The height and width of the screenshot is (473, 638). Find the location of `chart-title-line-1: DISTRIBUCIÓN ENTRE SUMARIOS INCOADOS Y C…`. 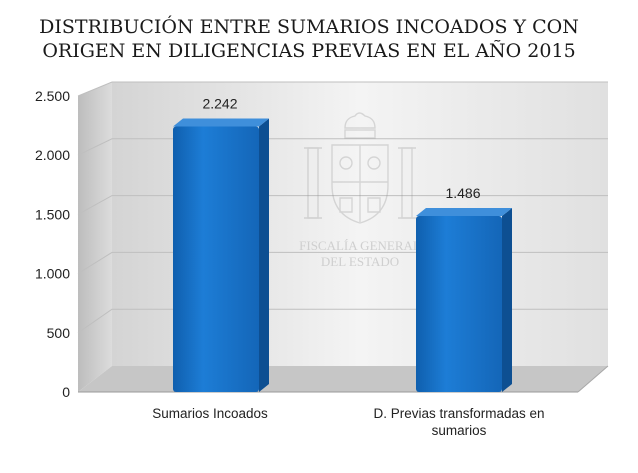

chart-title-line-1: DISTRIBUCIÓN ENTRE SUMARIOS INCOADOS Y C… is located at coordinates (309, 26).